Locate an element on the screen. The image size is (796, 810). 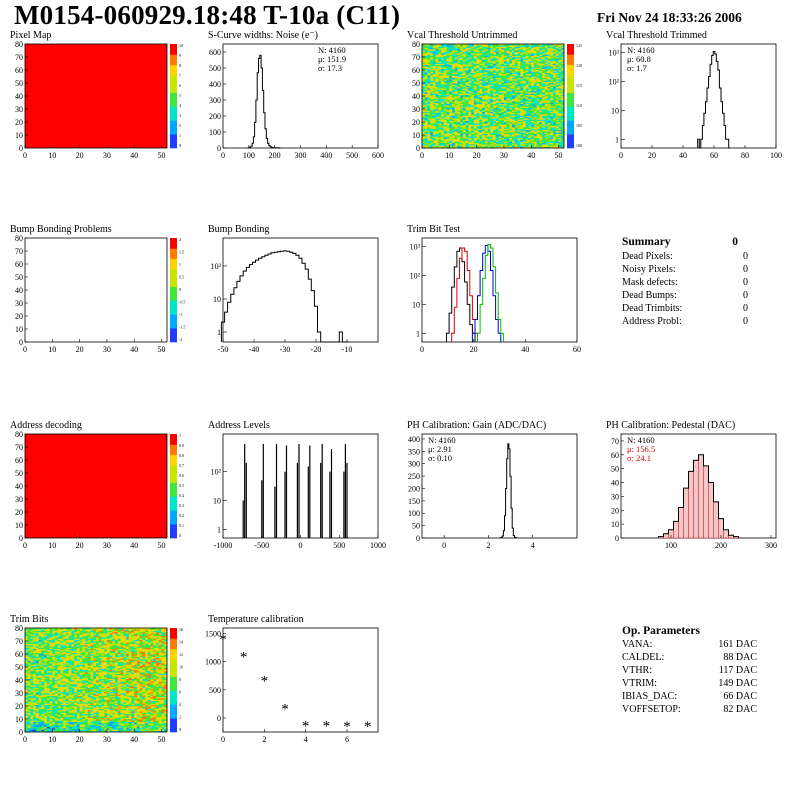
y-tick-label: 200 is located at coordinates (215, 116).